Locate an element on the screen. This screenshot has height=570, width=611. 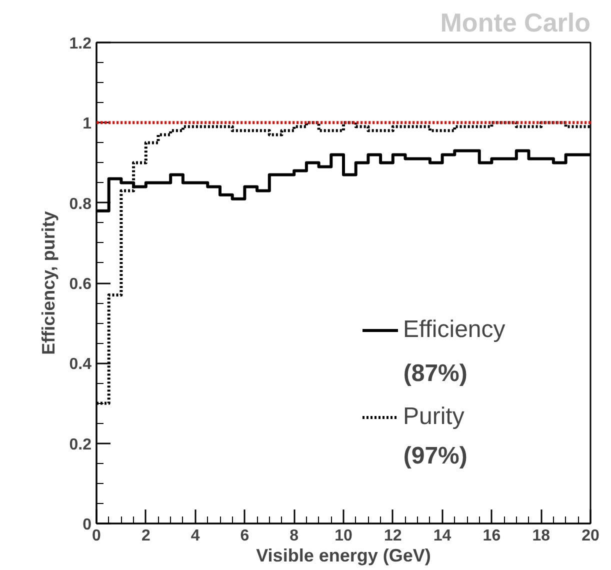
legend-label: Purity is located at coordinates (433, 417).